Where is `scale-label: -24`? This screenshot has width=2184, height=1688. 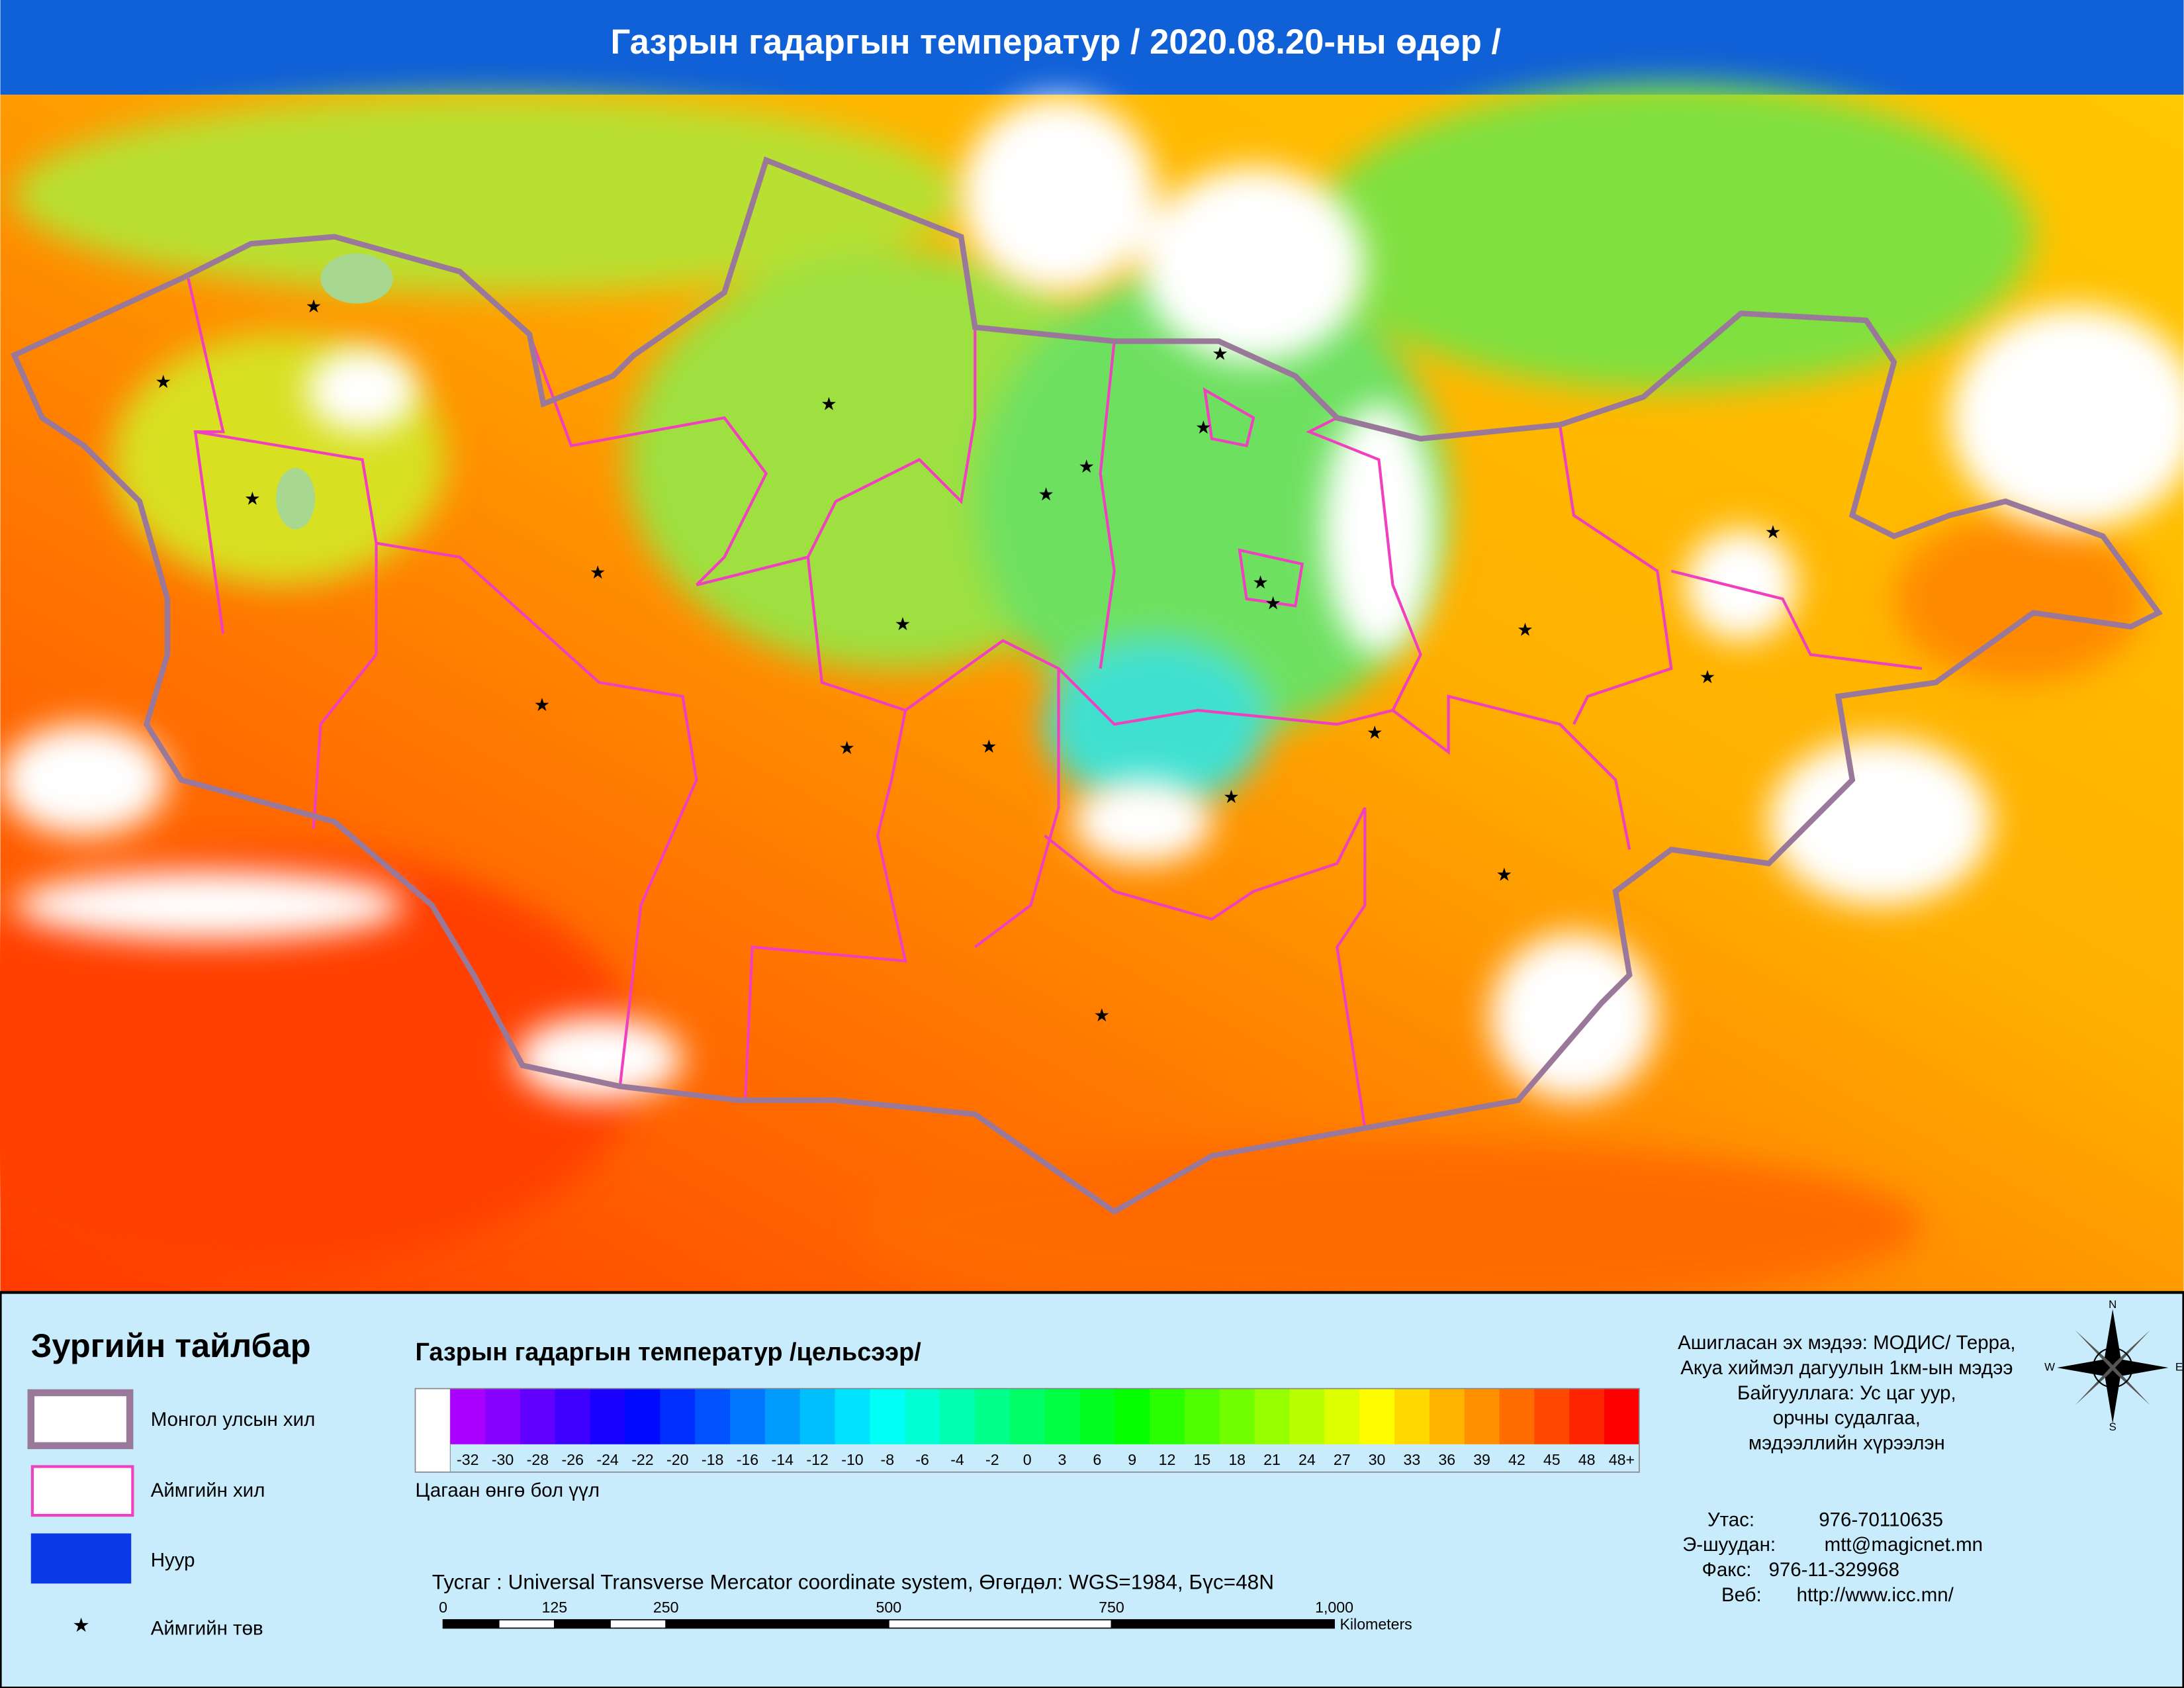
scale-label: -24 is located at coordinates (607, 1459).